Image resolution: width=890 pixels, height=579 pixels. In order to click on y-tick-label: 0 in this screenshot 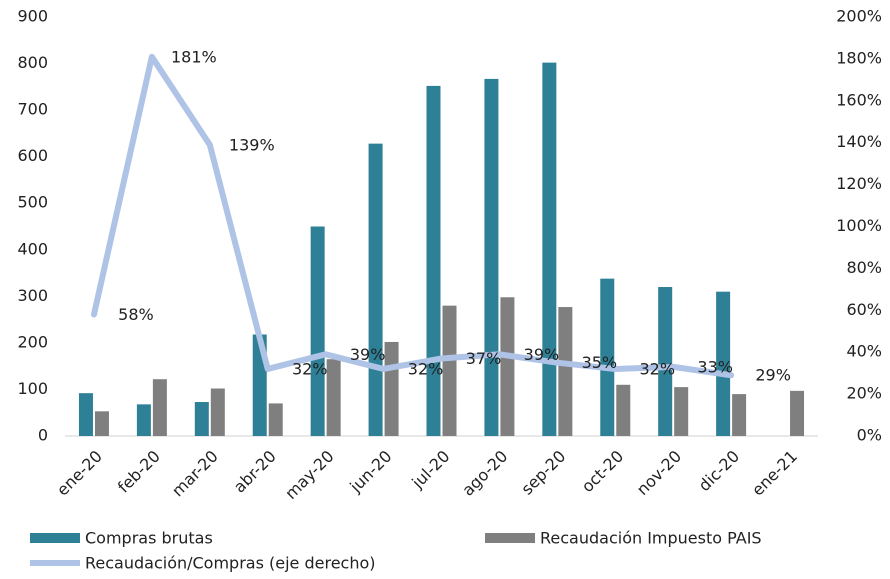, I will do `click(43, 435)`.